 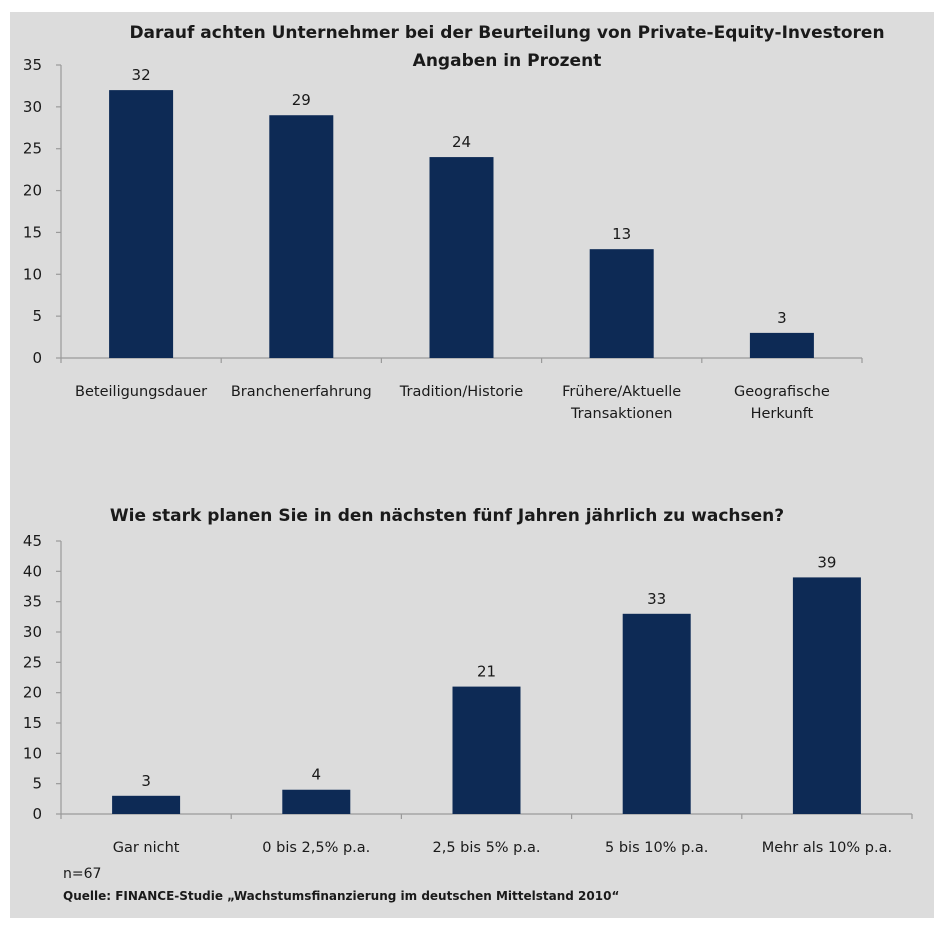 I want to click on chart2-data-label: 3, so click(x=146, y=781).